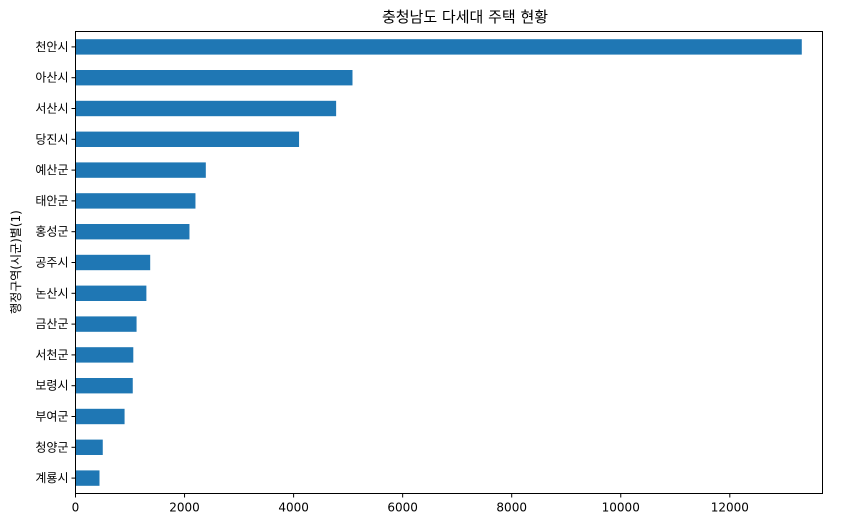 The width and height of the screenshot is (861, 527). What do you see at coordinates (76, 508) in the screenshot?
I see `x-tick-label: 0` at bounding box center [76, 508].